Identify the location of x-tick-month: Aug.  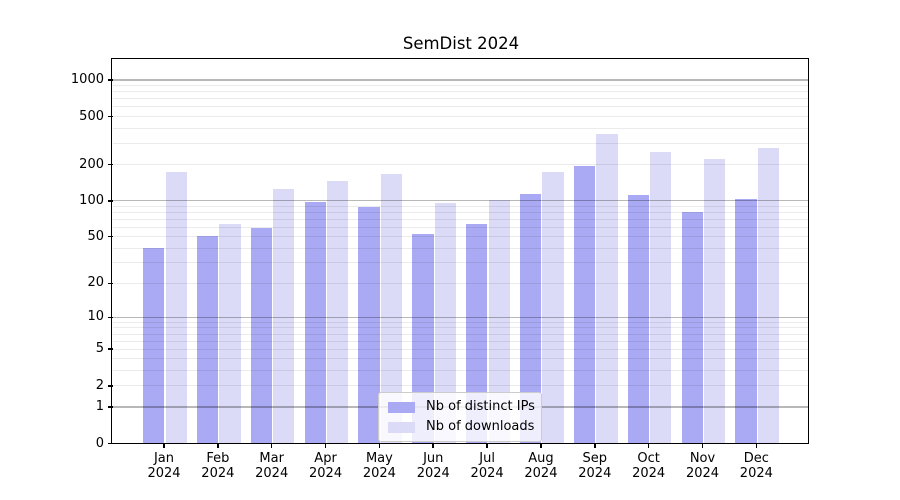
(541, 458).